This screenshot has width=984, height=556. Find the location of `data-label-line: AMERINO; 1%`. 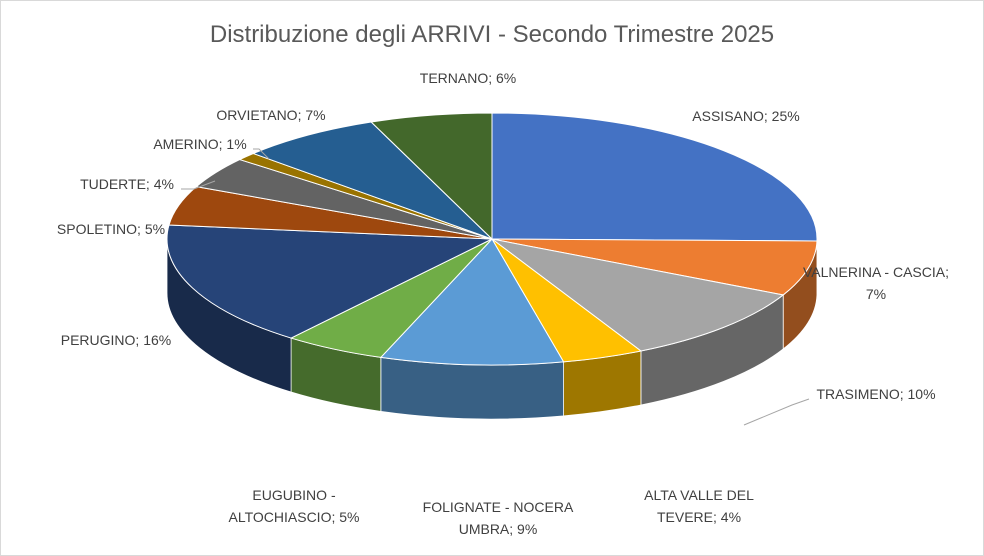

data-label-line: AMERINO; 1% is located at coordinates (199, 144).